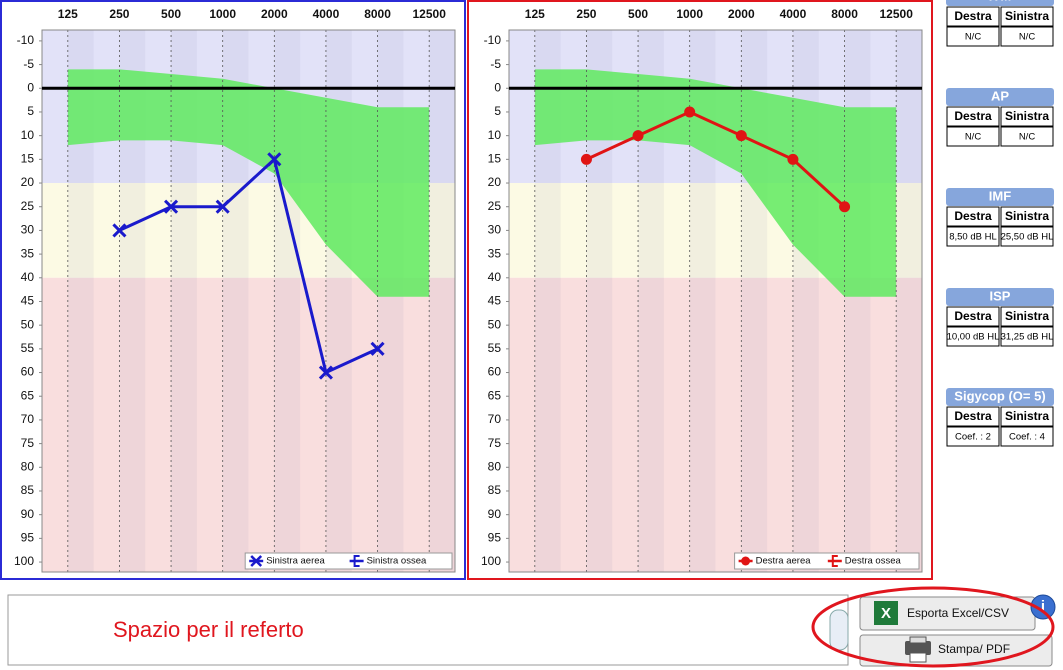 The image size is (1063, 670). What do you see at coordinates (428, 630) in the screenshot?
I see `report-box` at bounding box center [428, 630].